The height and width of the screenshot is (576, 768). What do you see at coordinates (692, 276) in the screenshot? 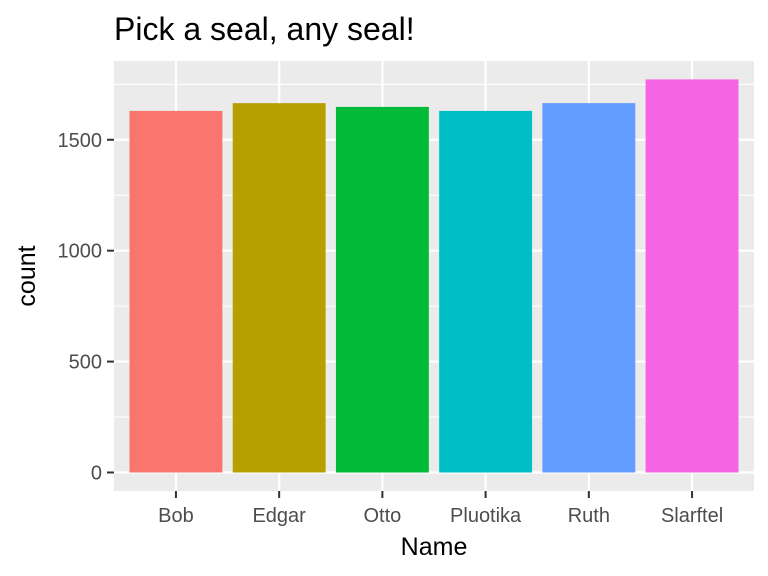
I see `bar-slarftel` at bounding box center [692, 276].